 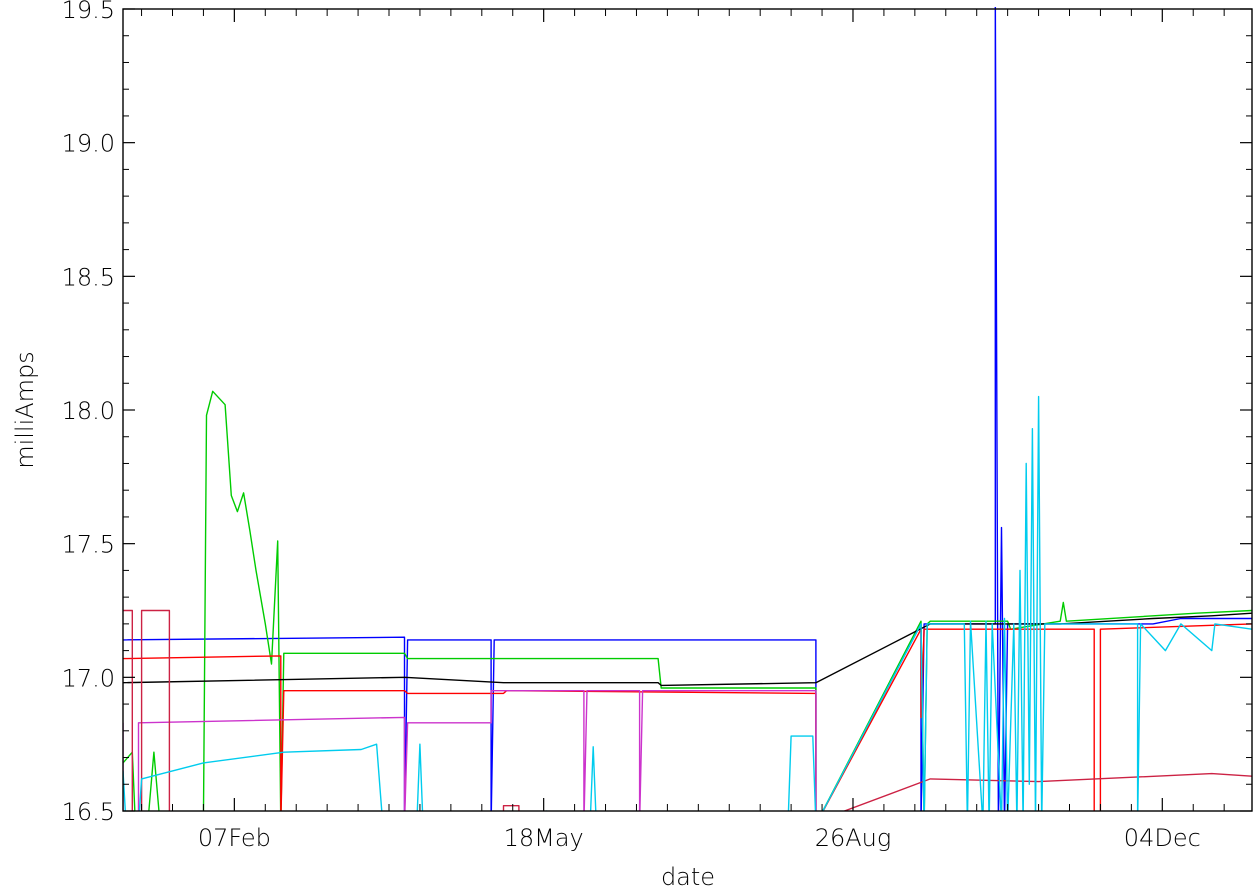 I want to click on y-tick-label: 18.5, so click(x=88, y=277).